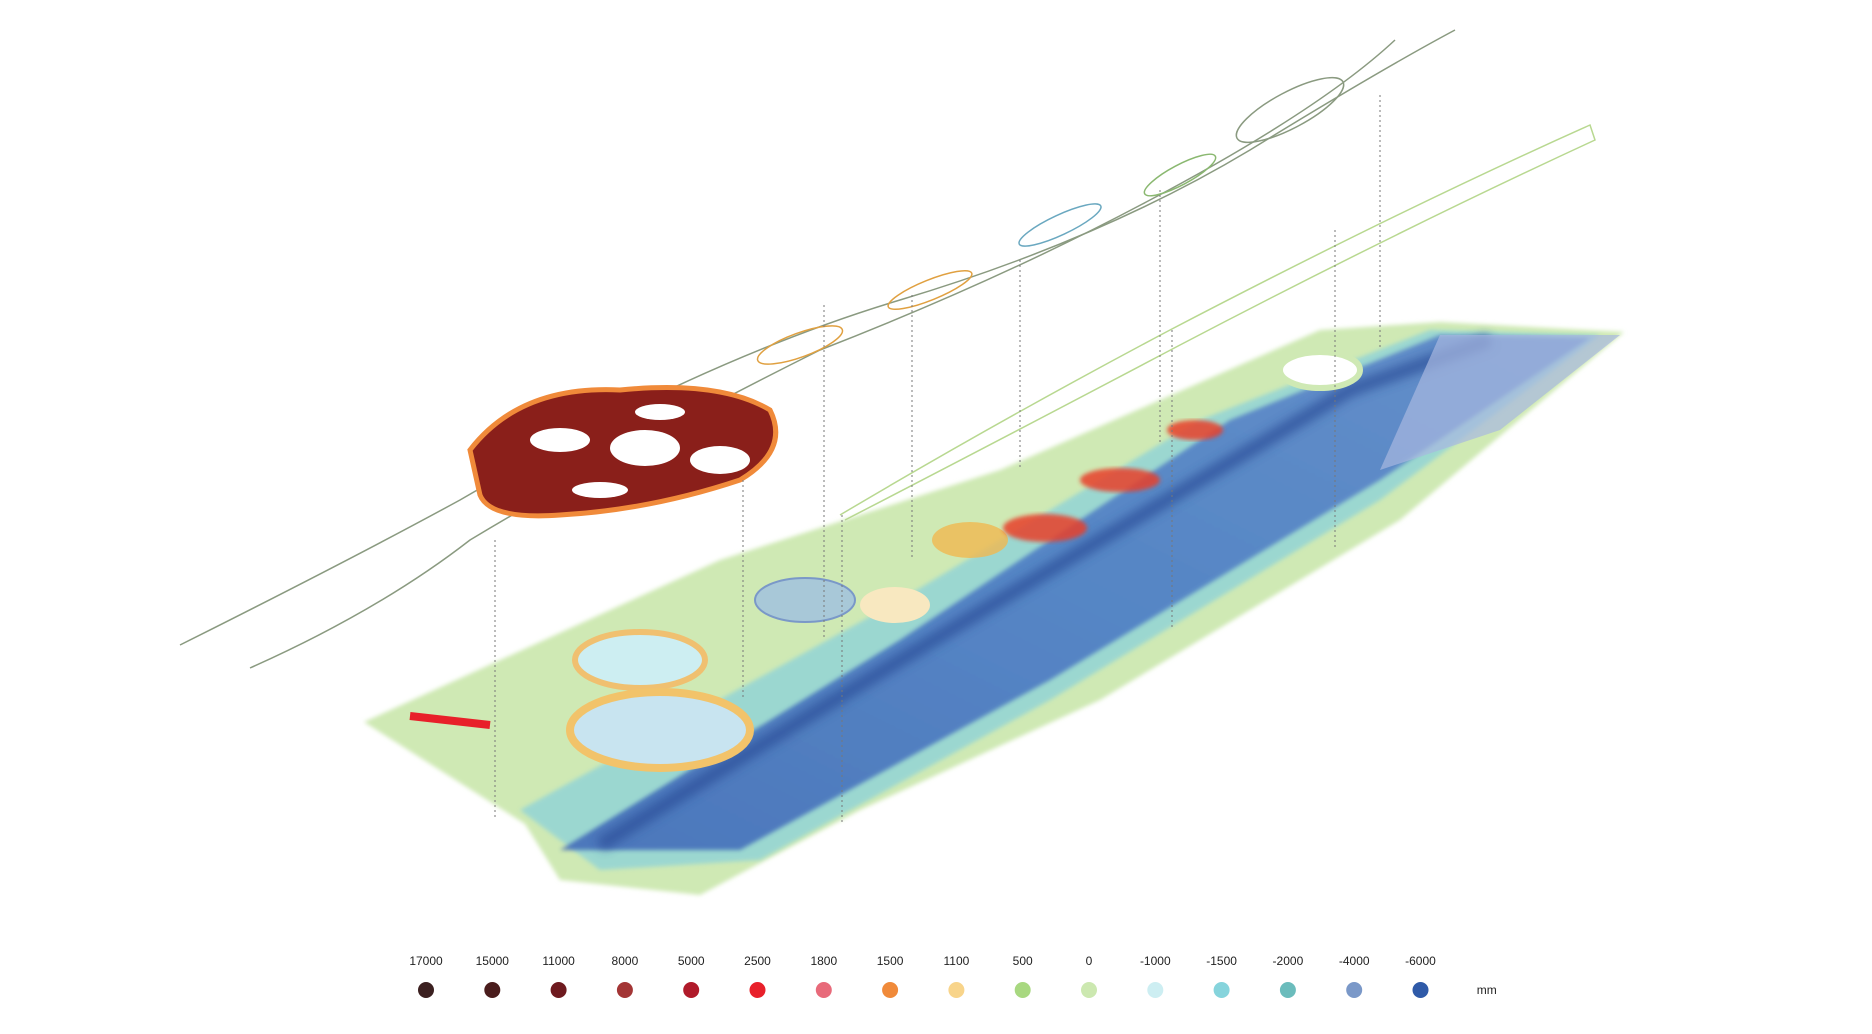  What do you see at coordinates (1155, 961) in the screenshot?
I see `legend-label: -1000` at bounding box center [1155, 961].